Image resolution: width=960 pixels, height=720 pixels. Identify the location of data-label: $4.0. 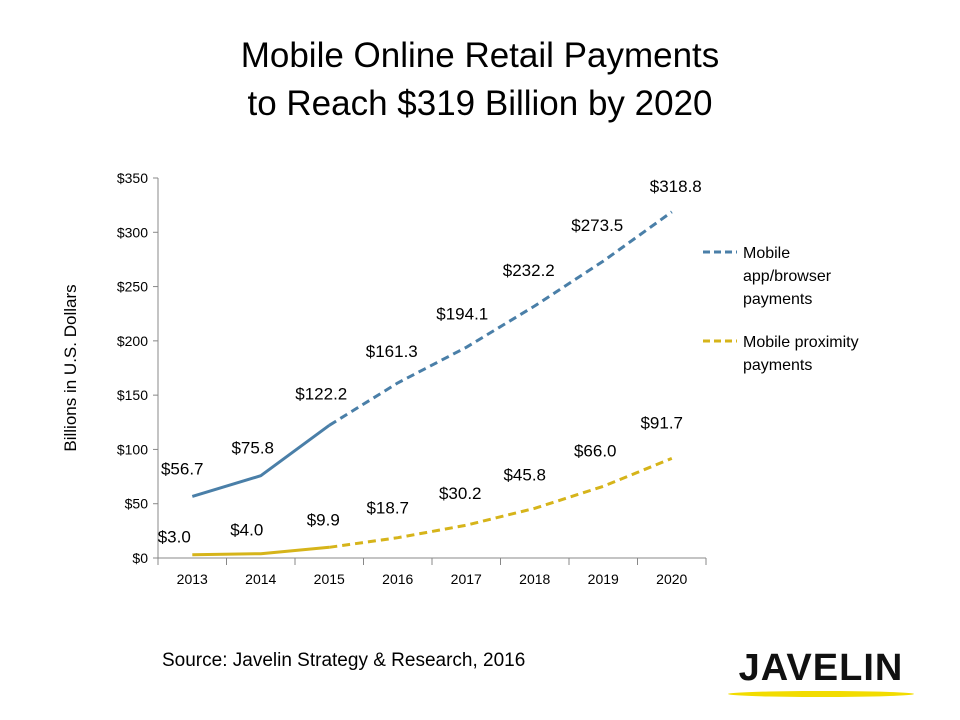
(246, 530).